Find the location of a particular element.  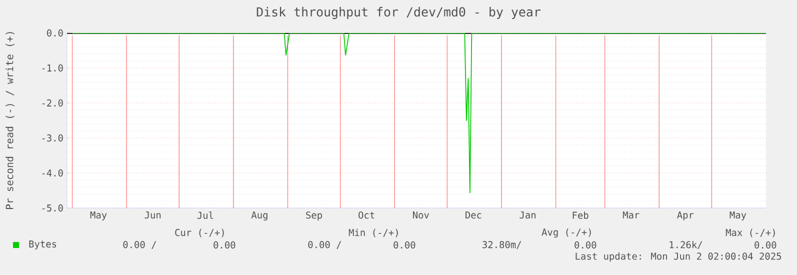

x-tick-label: Jun is located at coordinates (152, 215).